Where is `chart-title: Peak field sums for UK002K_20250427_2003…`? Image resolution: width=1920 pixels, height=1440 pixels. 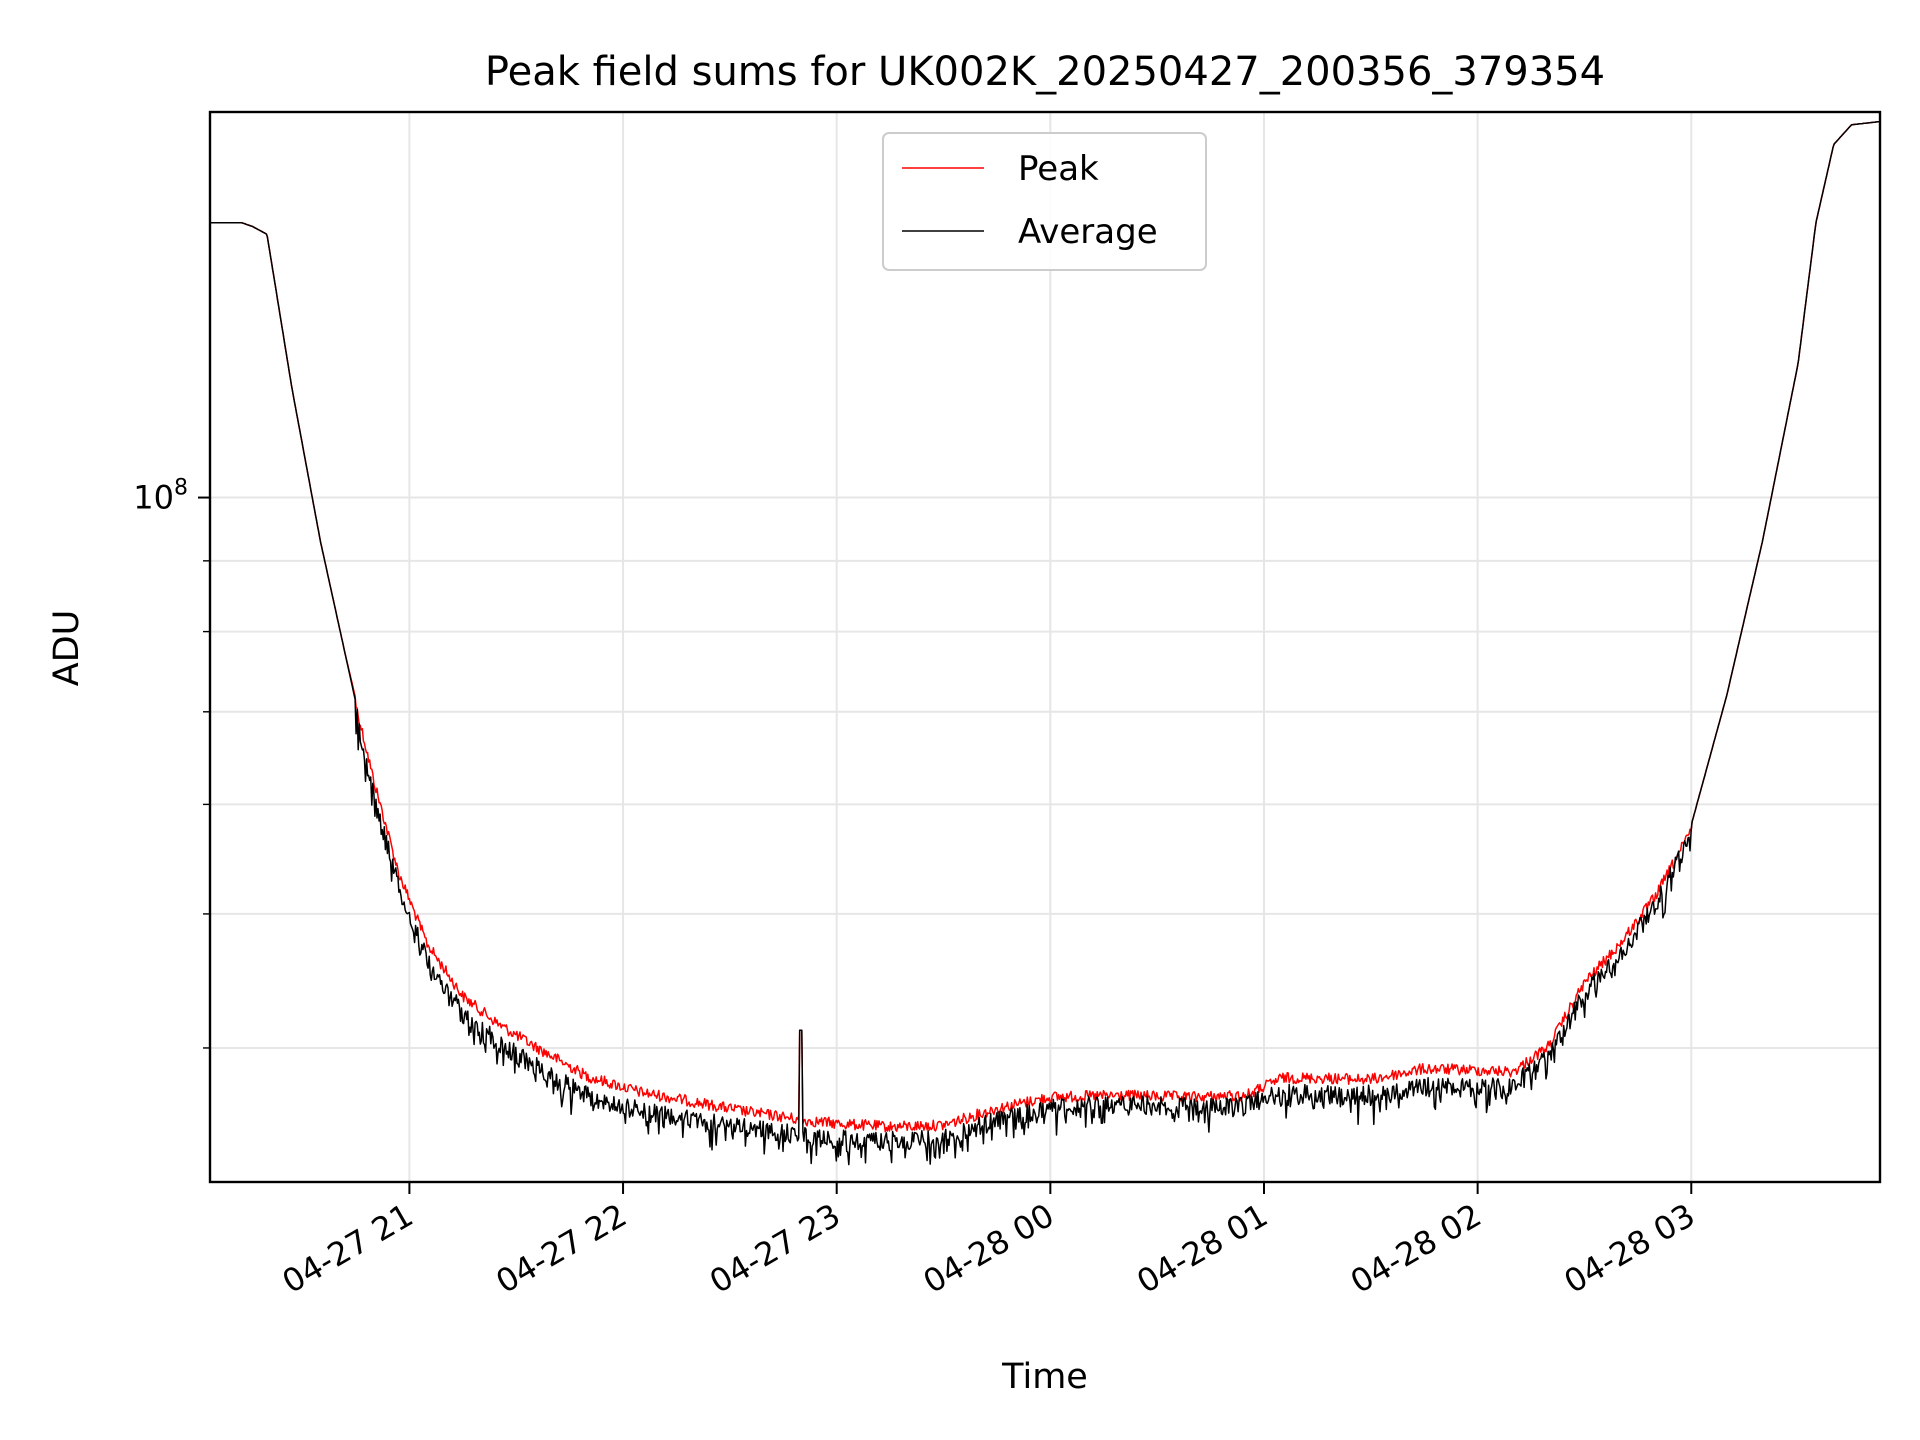 chart-title: Peak field sums for UK002K_20250427_2003… is located at coordinates (1045, 72).